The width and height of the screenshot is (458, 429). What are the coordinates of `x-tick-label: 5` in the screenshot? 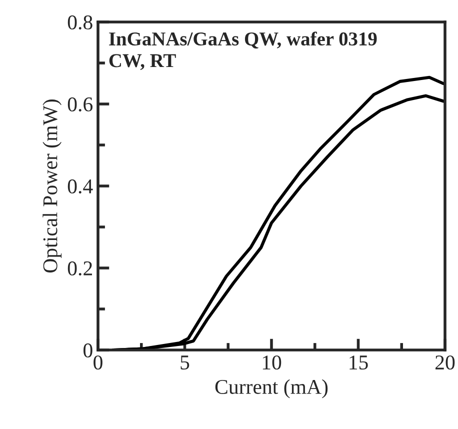 It's located at (185, 363).